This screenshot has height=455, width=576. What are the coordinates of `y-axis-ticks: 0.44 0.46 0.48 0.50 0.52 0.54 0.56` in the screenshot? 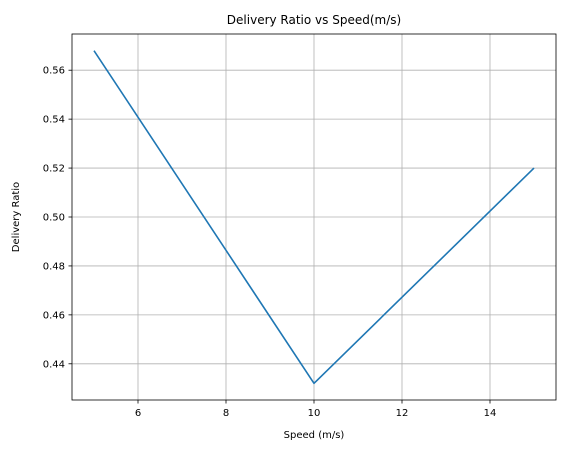 It's located at (57, 218).